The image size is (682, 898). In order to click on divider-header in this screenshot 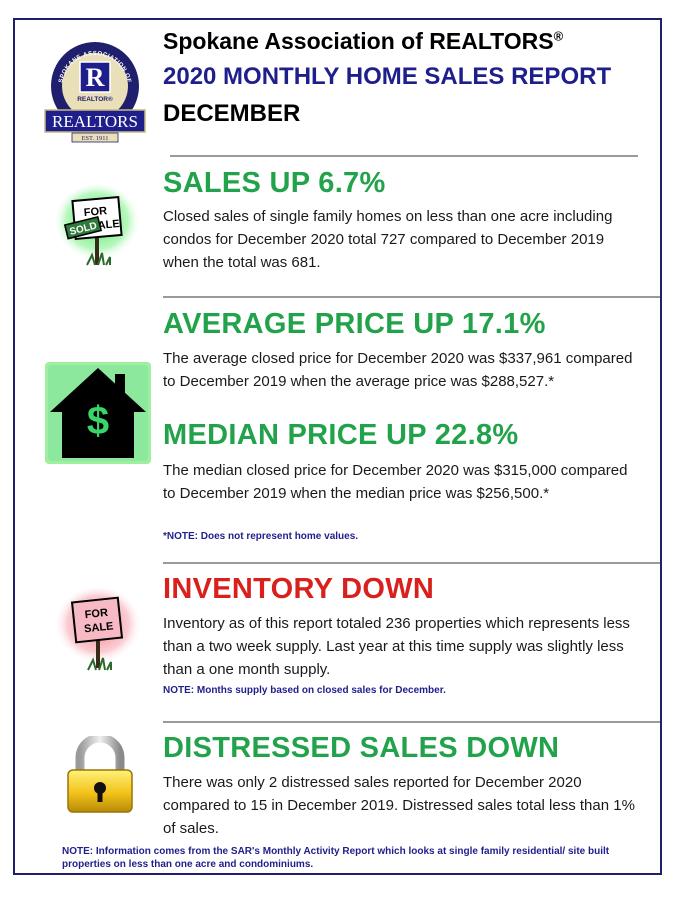, I will do `click(404, 156)`.